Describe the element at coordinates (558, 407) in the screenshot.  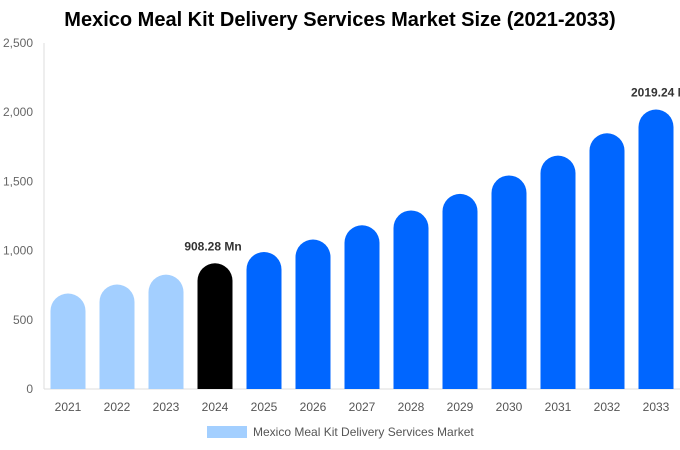
I see `x-tick-label: 2031` at that location.